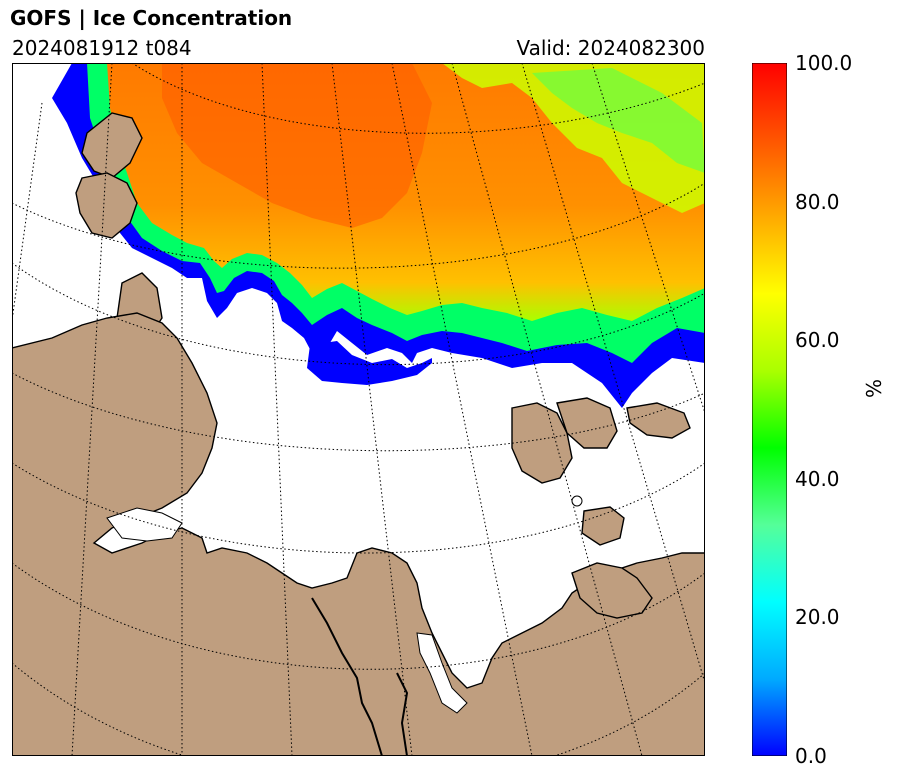 This screenshot has width=897, height=781. Describe the element at coordinates (817, 478) in the screenshot. I see `colorbar-tick-label: 40.0` at that location.